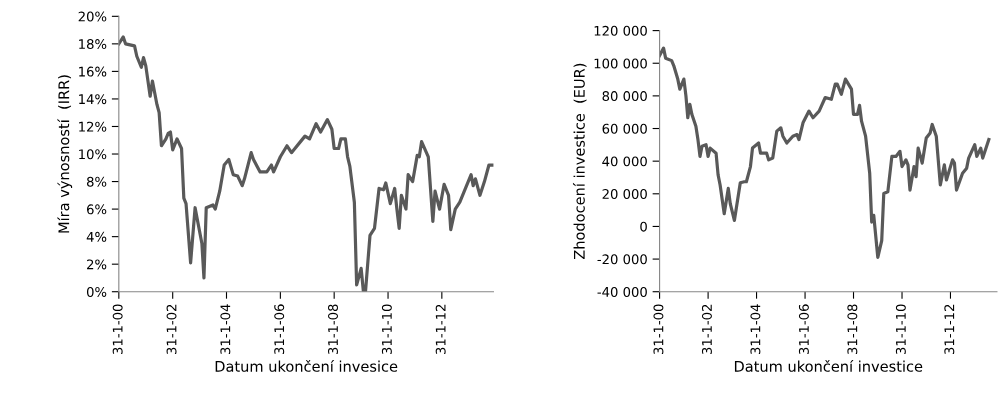 The height and width of the screenshot is (408, 1007). I want to click on x-axis-title: Datum ukončení investice, so click(828, 365).